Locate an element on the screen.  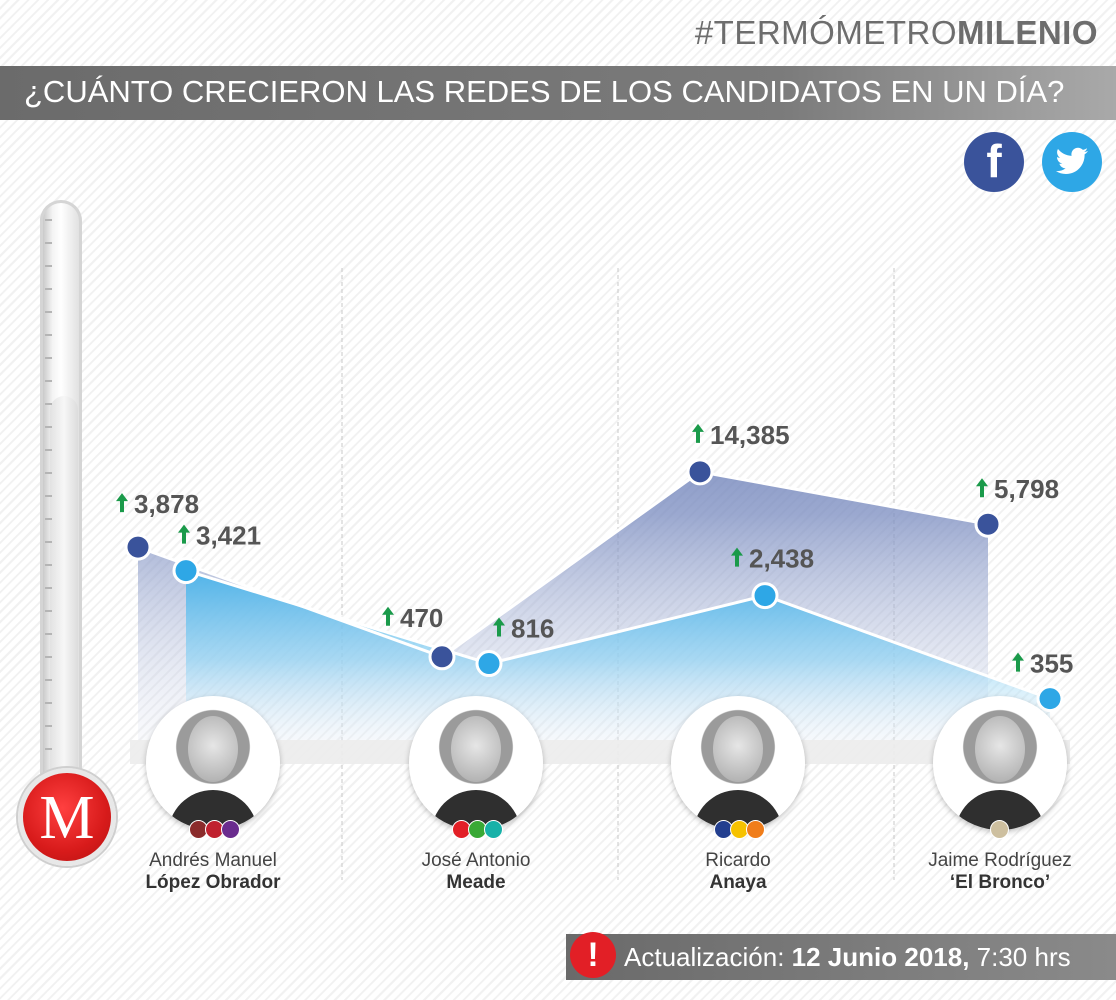
candidate-first-name: Jaime Rodríguez is located at coordinates (1000, 860).